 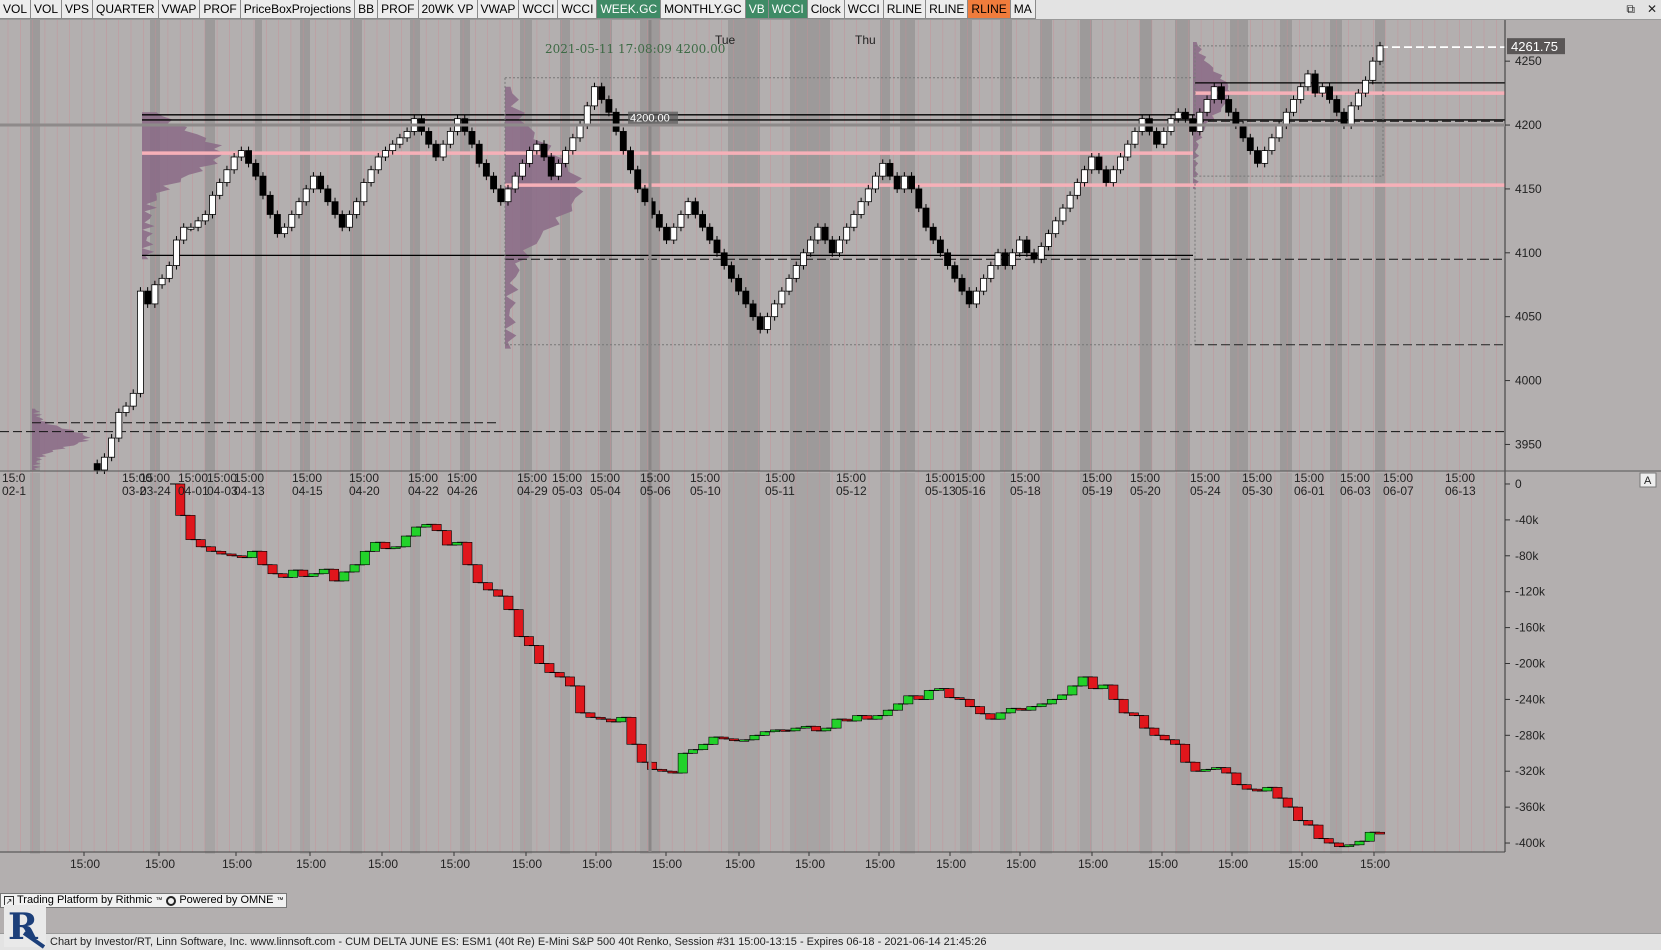 What do you see at coordinates (1023, 9) in the screenshot?
I see `toolbar-button-ma-22: MA` at bounding box center [1023, 9].